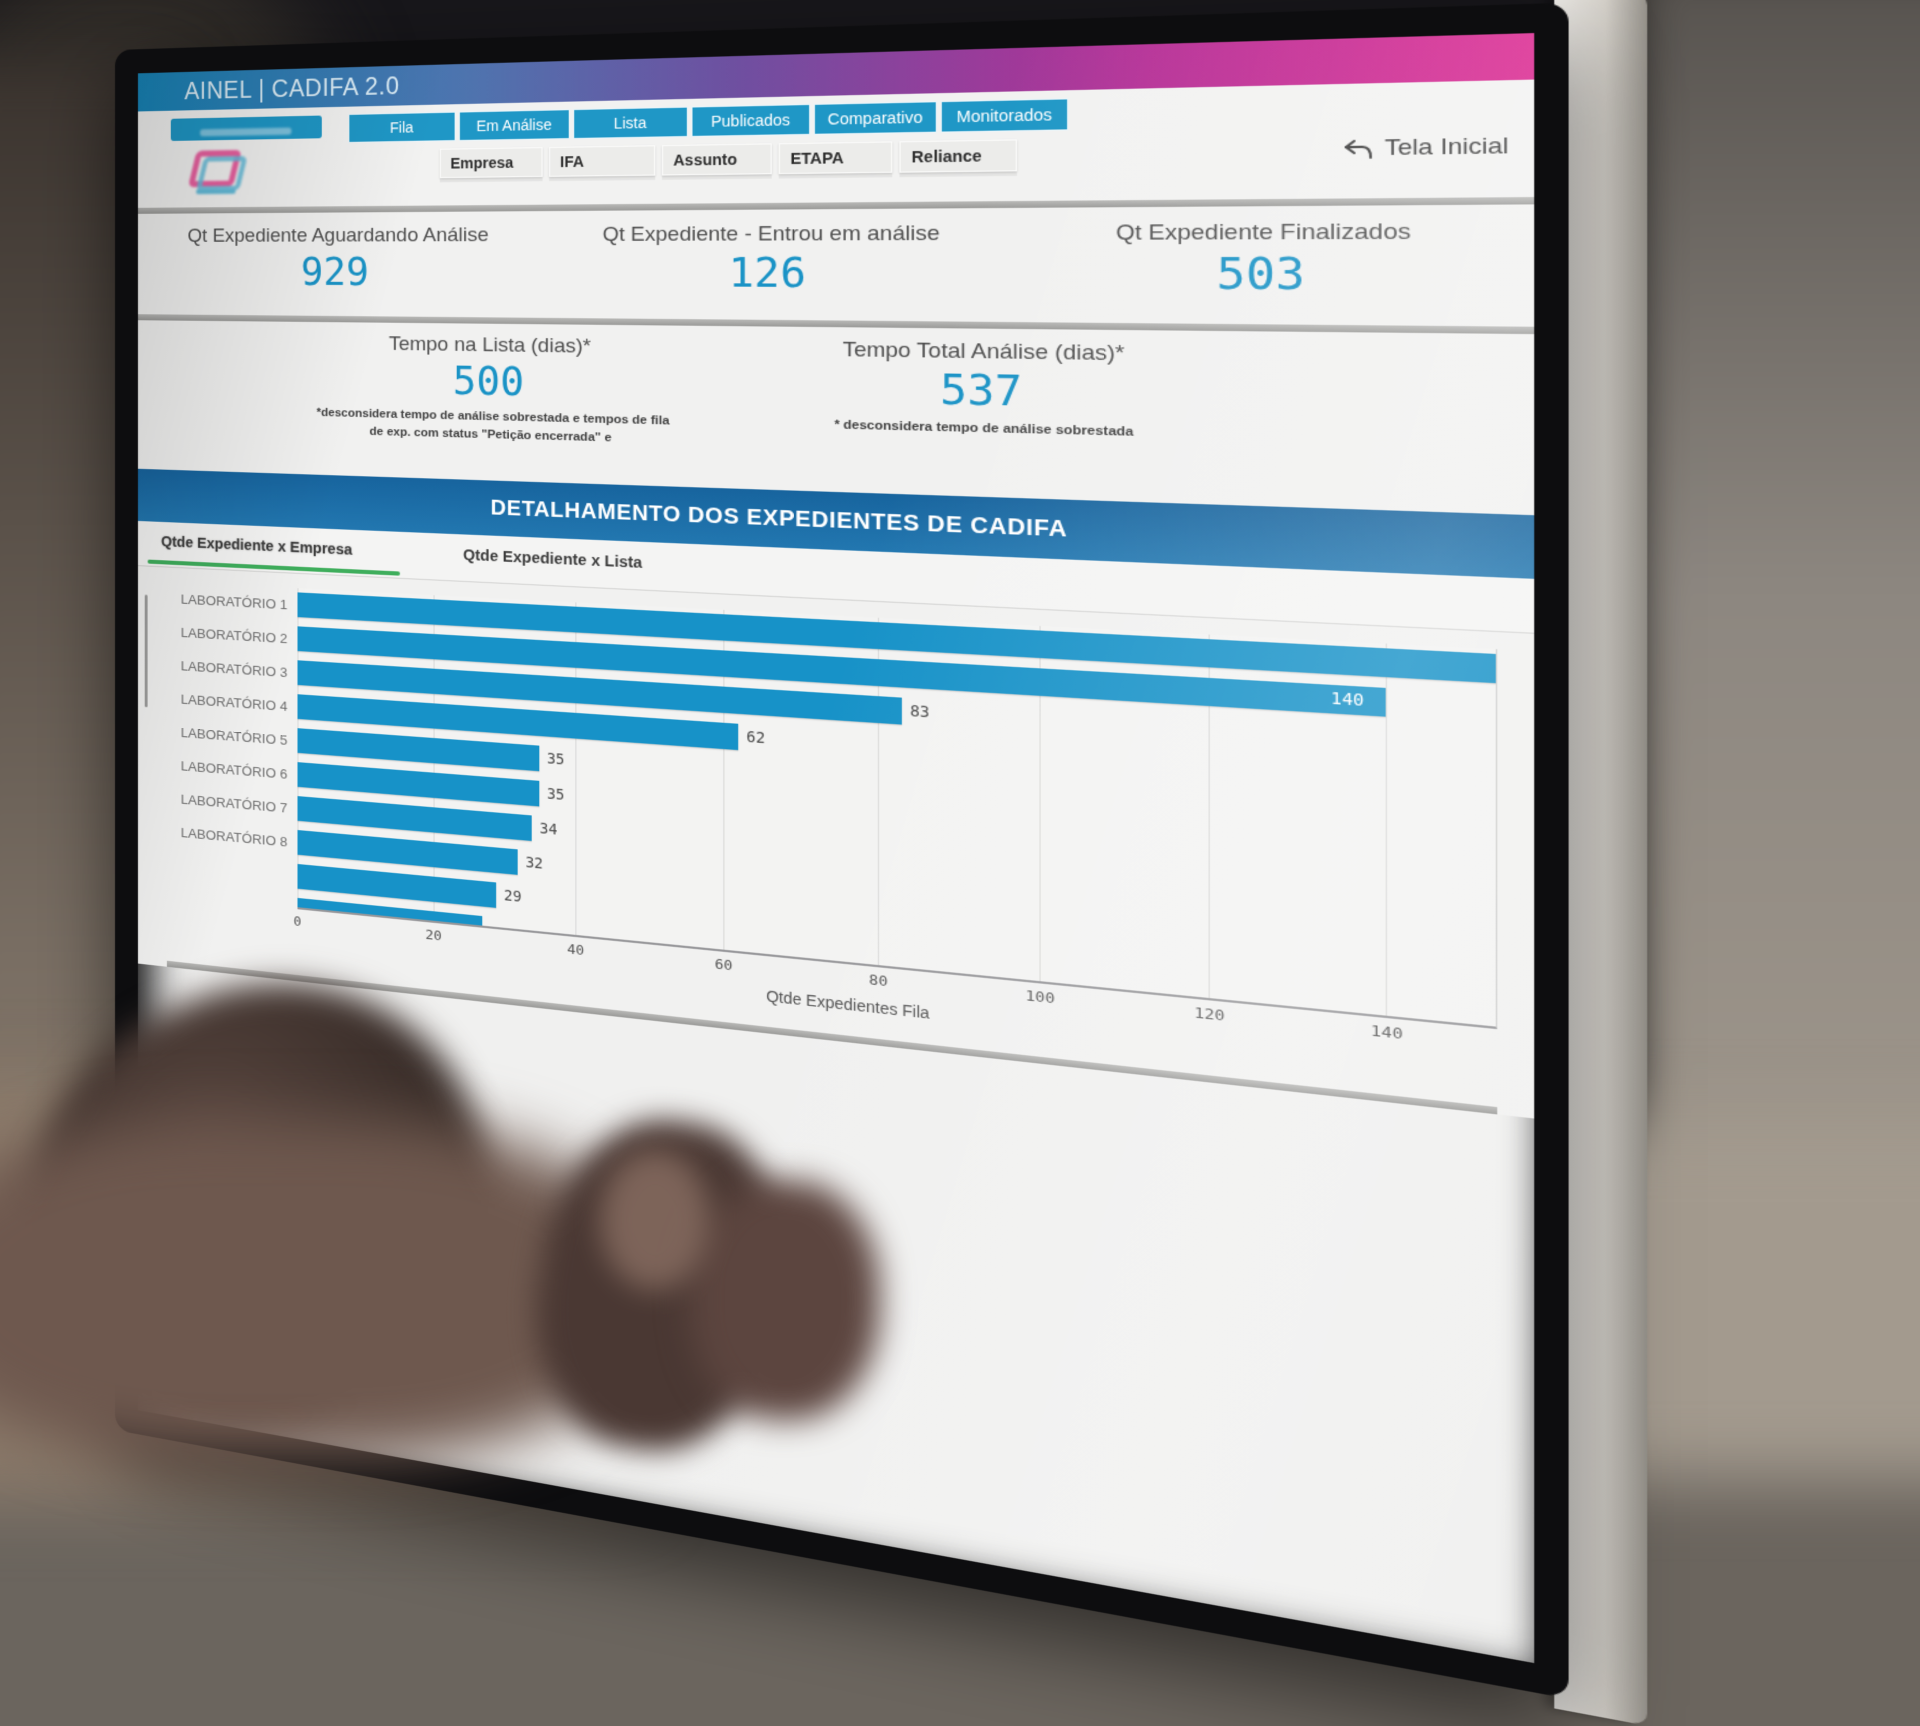 This screenshot has height=1726, width=1920. Describe the element at coordinates (756, 738) in the screenshot. I see `bar-value-label: 62` at that location.